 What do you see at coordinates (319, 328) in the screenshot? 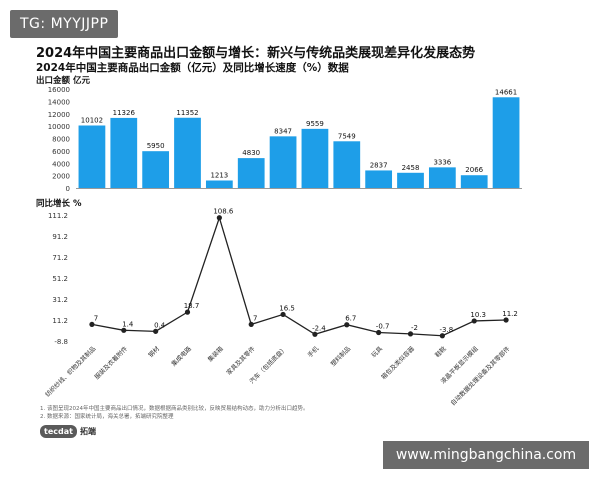
I see `growth-data-label: -2.4` at bounding box center [319, 328].